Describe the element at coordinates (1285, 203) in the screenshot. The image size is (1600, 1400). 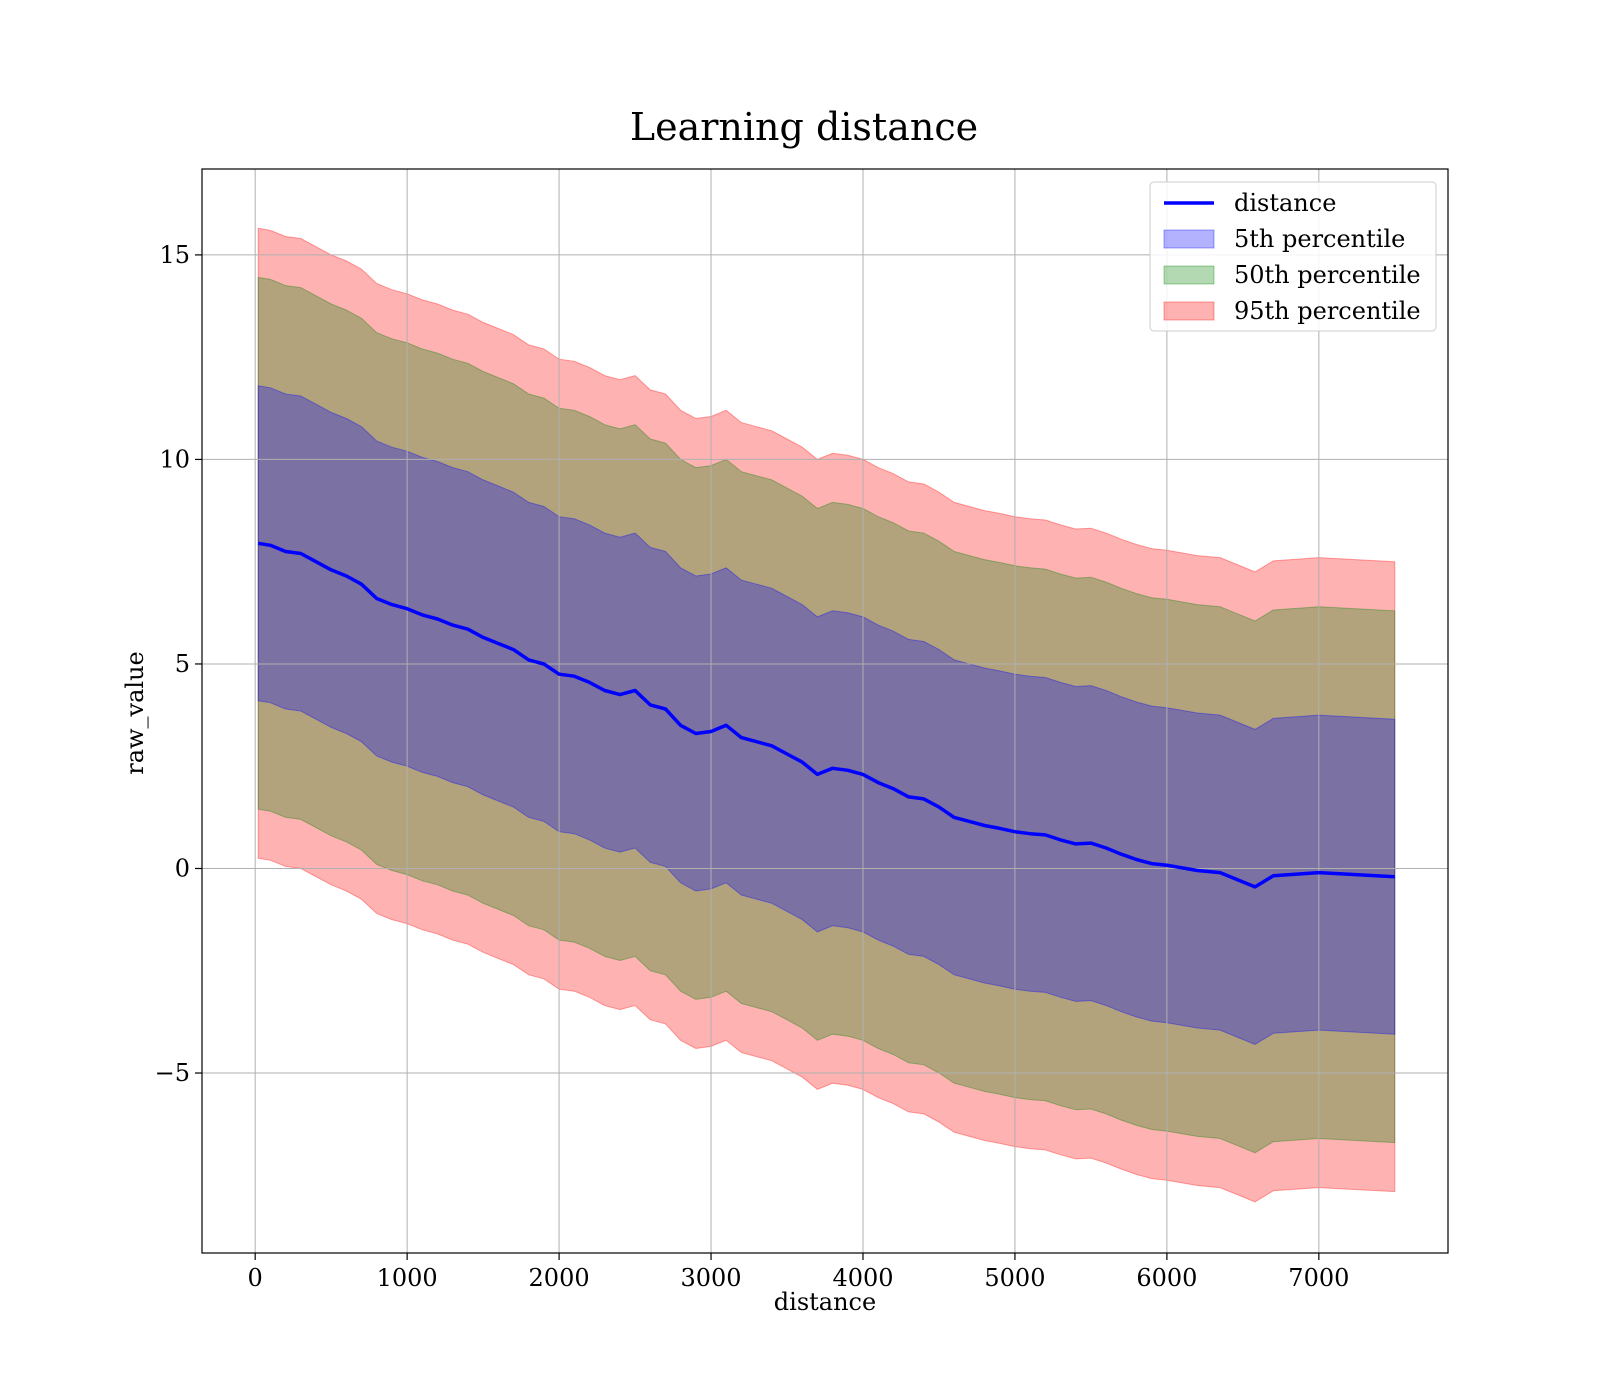
I see `legend-label-distance: distance` at that location.